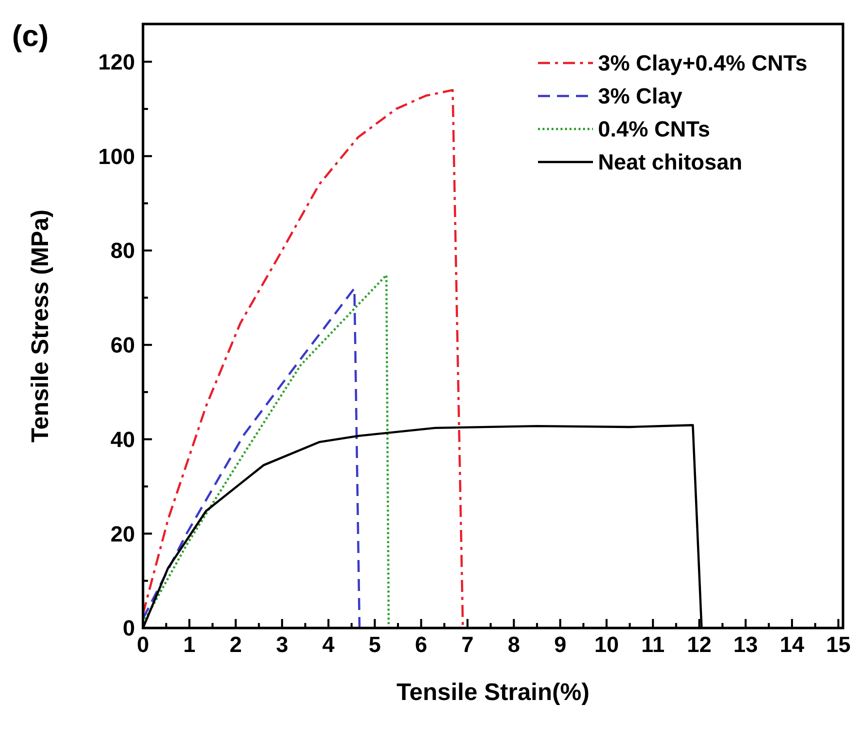 This screenshot has width=866, height=729. What do you see at coordinates (122, 533) in the screenshot?
I see `y-tick-label: 20` at bounding box center [122, 533].